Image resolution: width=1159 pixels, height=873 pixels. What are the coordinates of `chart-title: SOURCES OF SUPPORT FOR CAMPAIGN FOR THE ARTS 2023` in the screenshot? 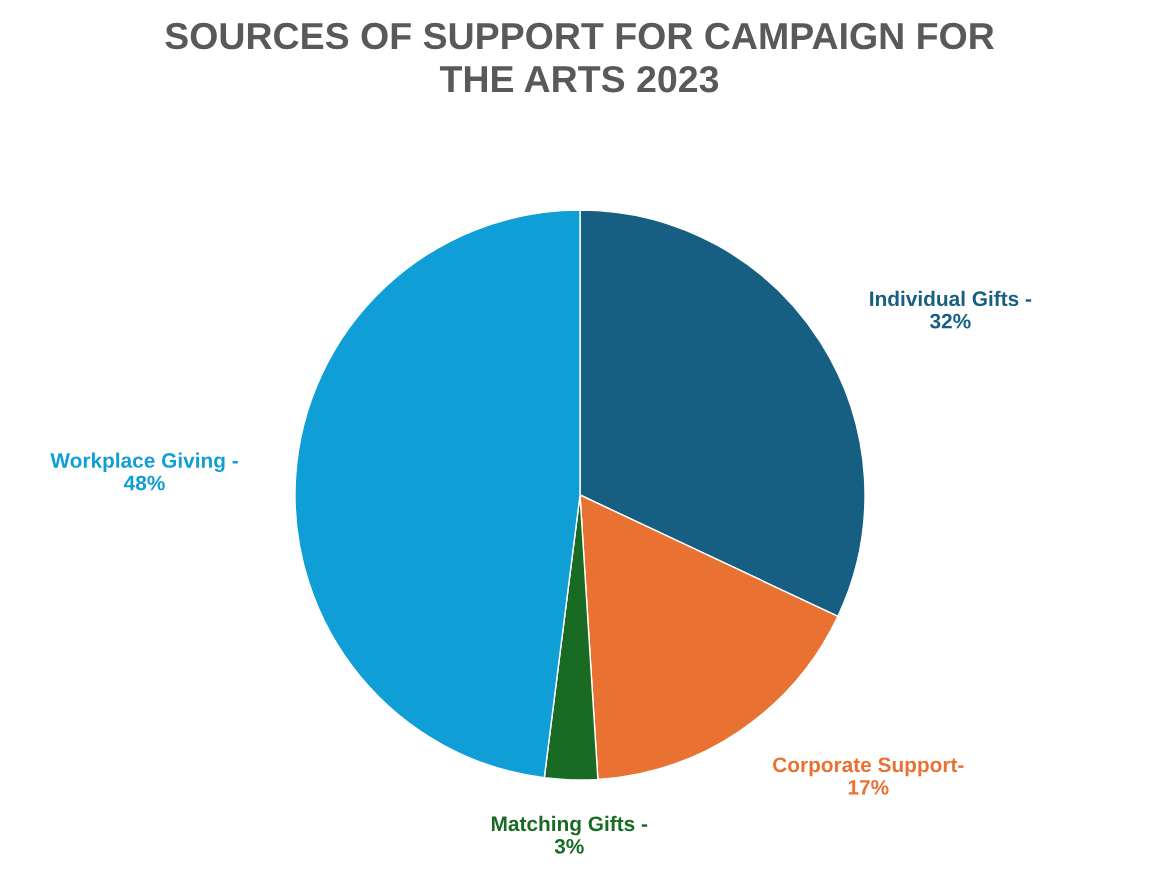 It's located at (580, 57).